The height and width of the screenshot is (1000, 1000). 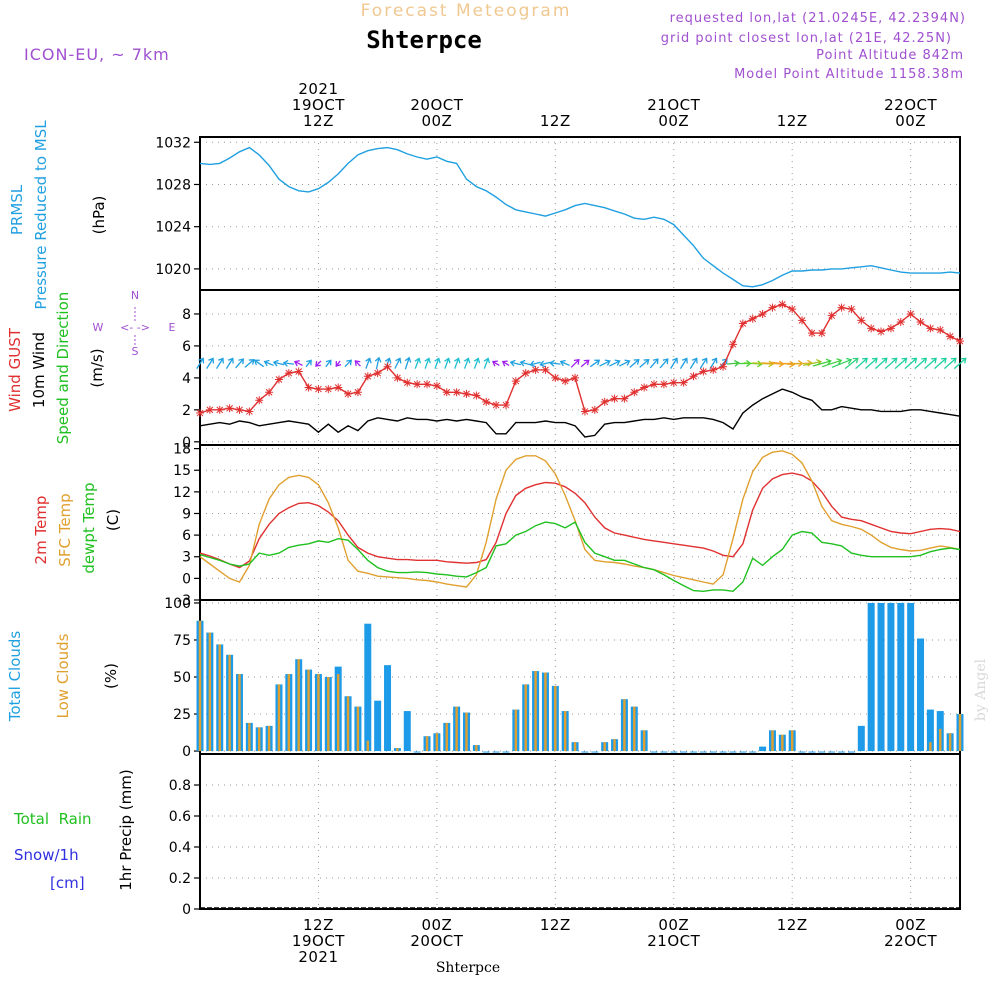 I want to click on location-title: Shterpce, so click(x=424, y=40).